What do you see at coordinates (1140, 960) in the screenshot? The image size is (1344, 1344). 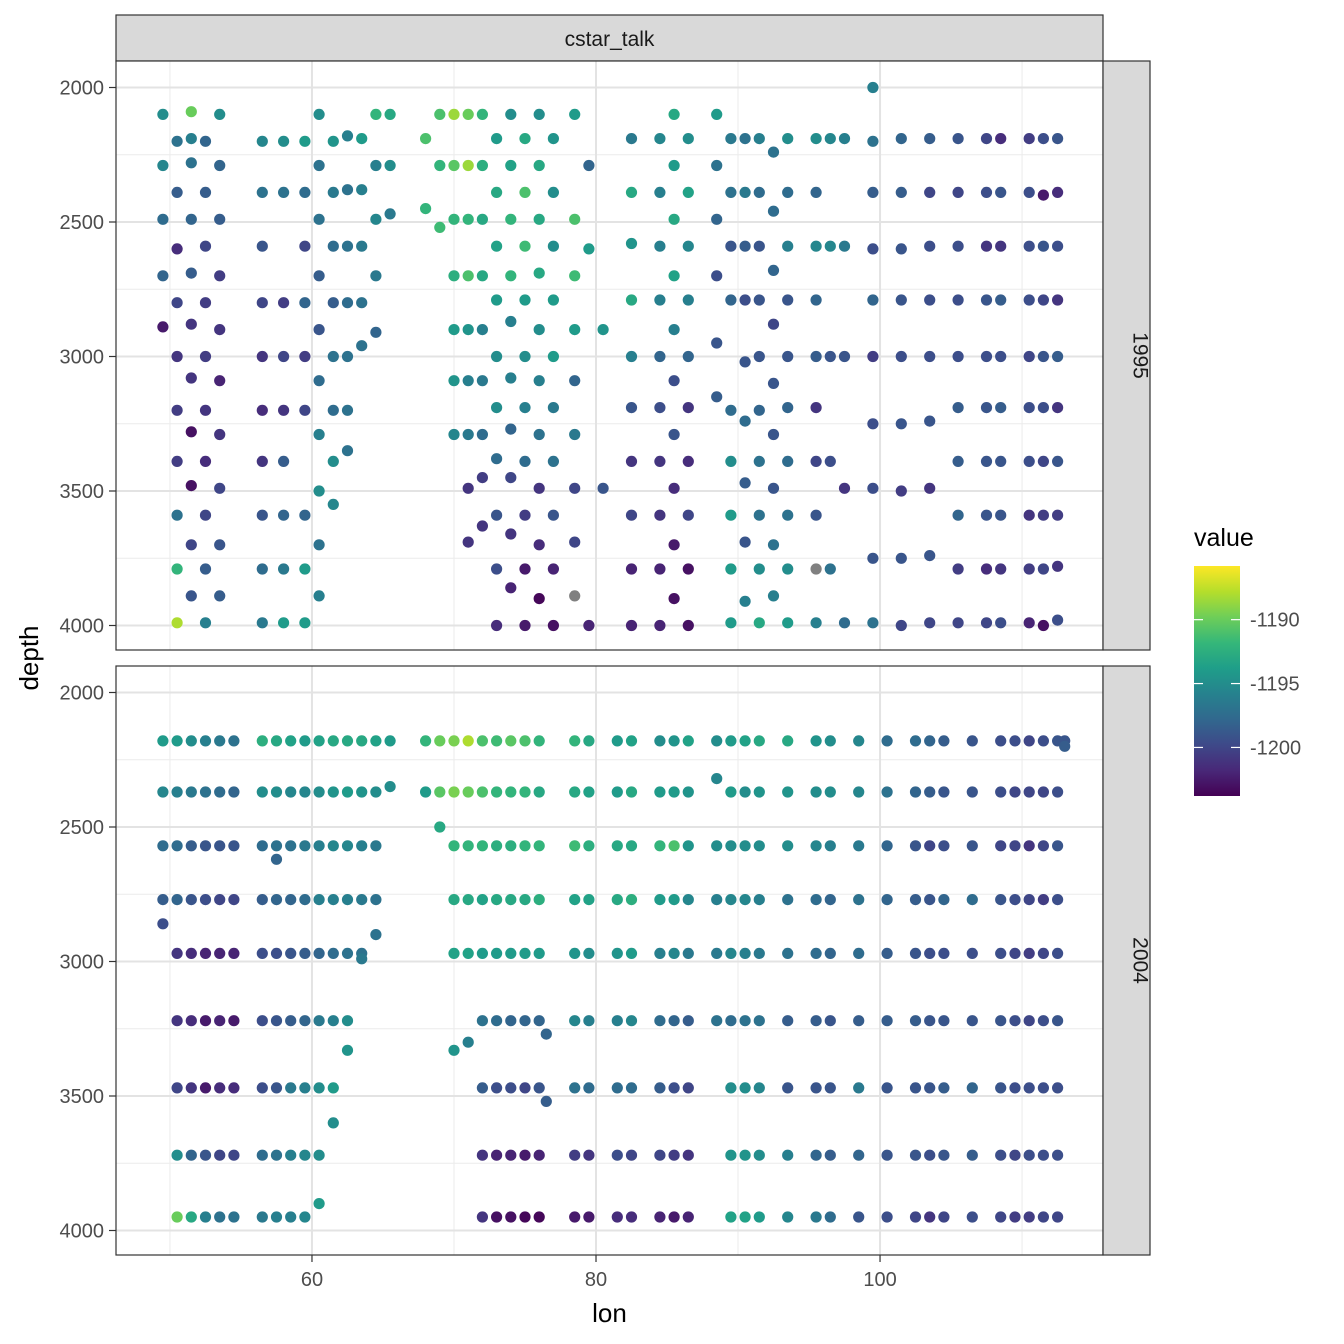 I see `facet-label-2004: 2004` at bounding box center [1140, 960].